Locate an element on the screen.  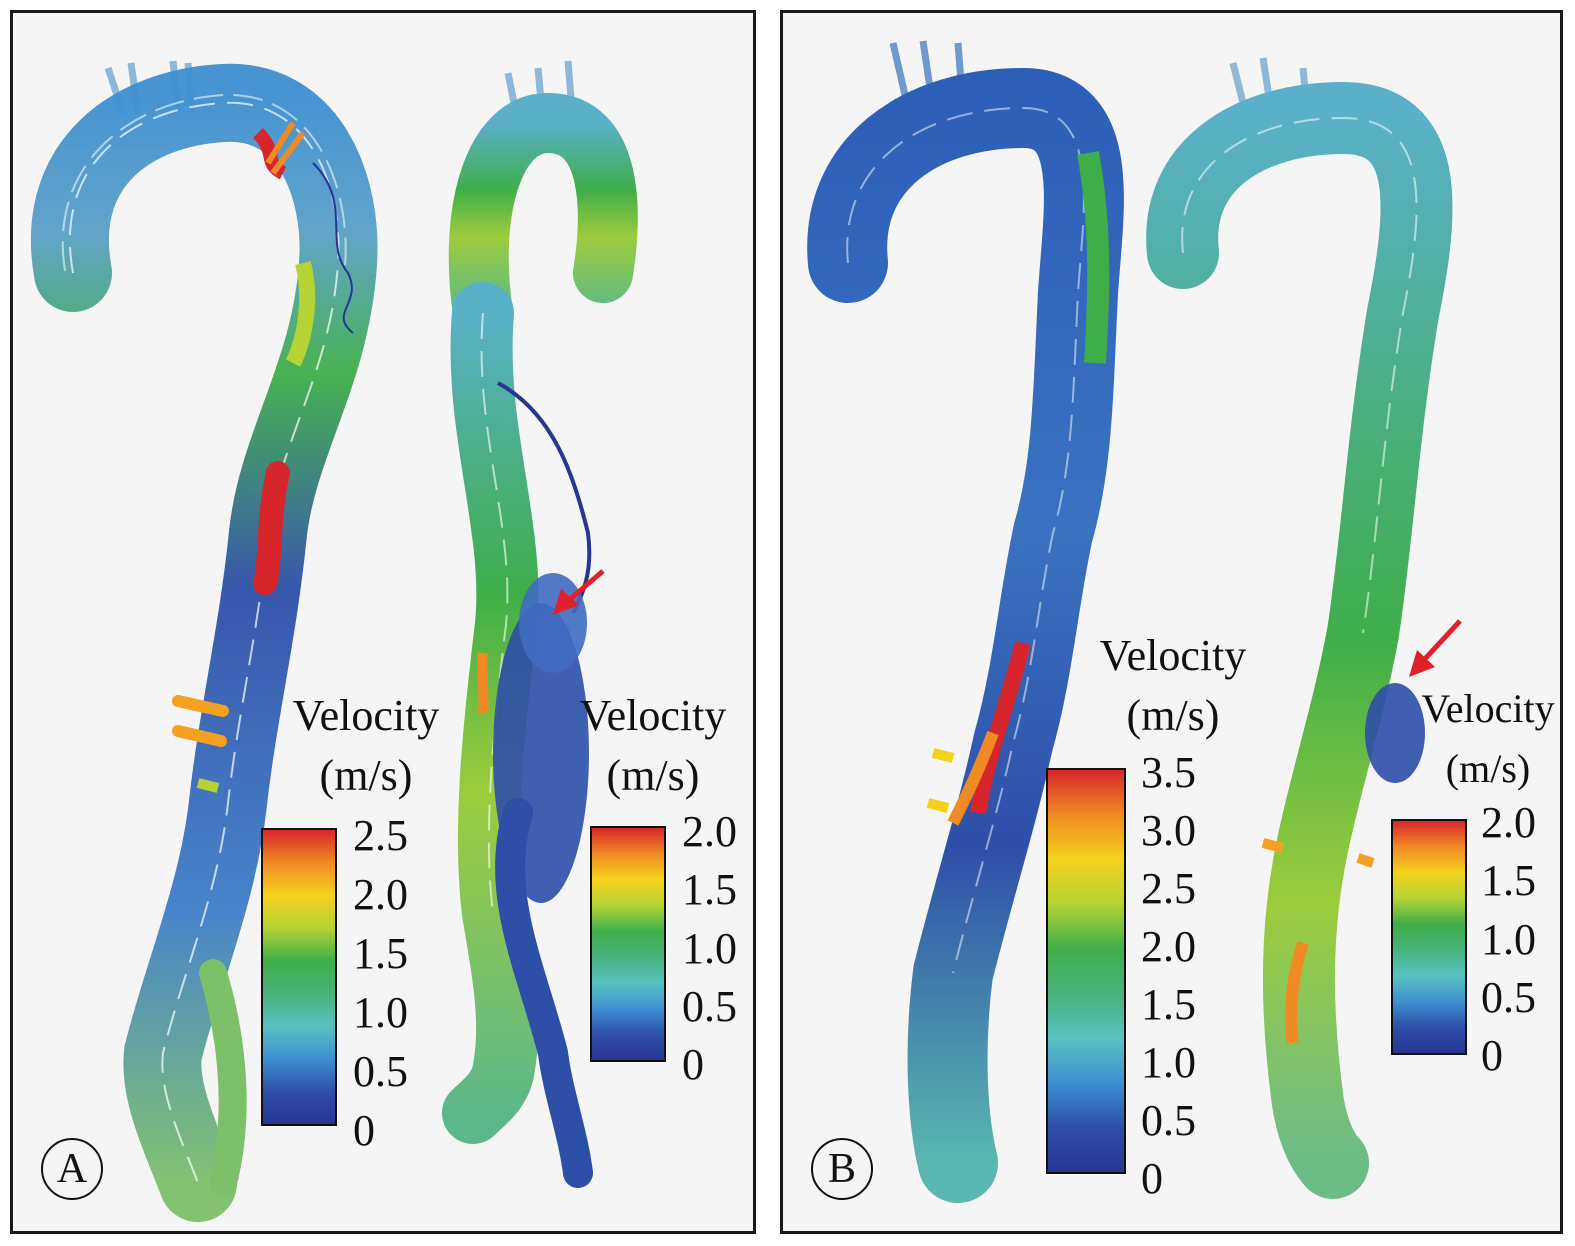
colorbar-b2-tick: 0 is located at coordinates (1492, 1055).